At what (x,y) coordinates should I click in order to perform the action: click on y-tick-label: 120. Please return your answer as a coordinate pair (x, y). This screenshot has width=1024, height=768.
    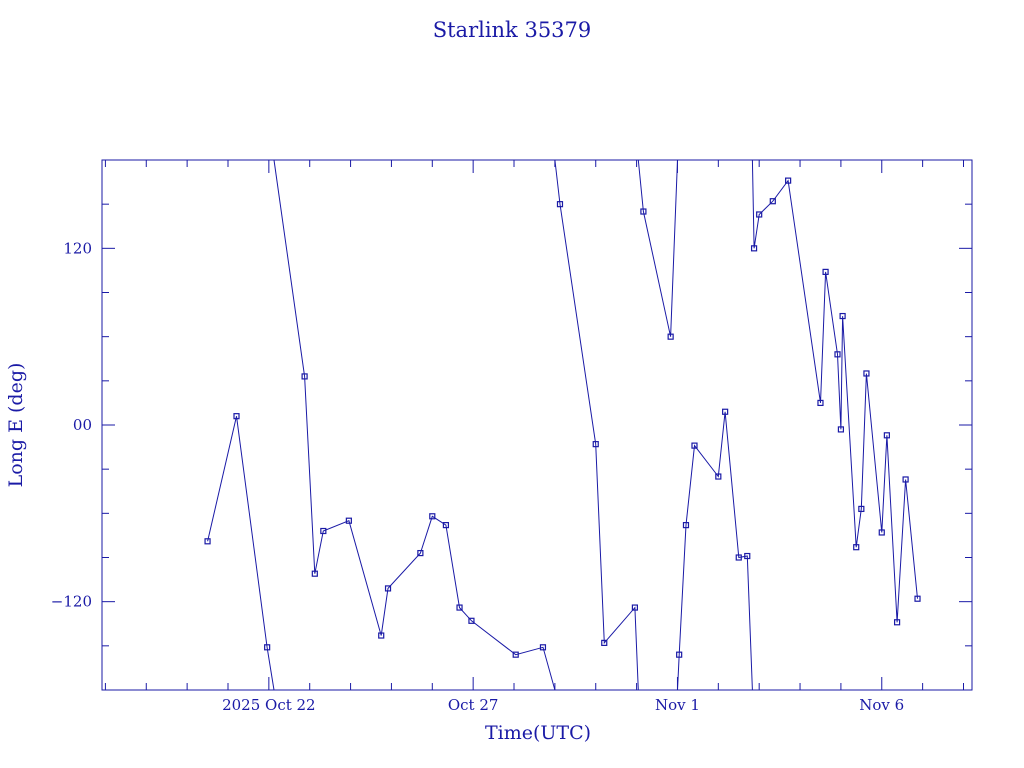
    Looking at the image, I should click on (77, 248).